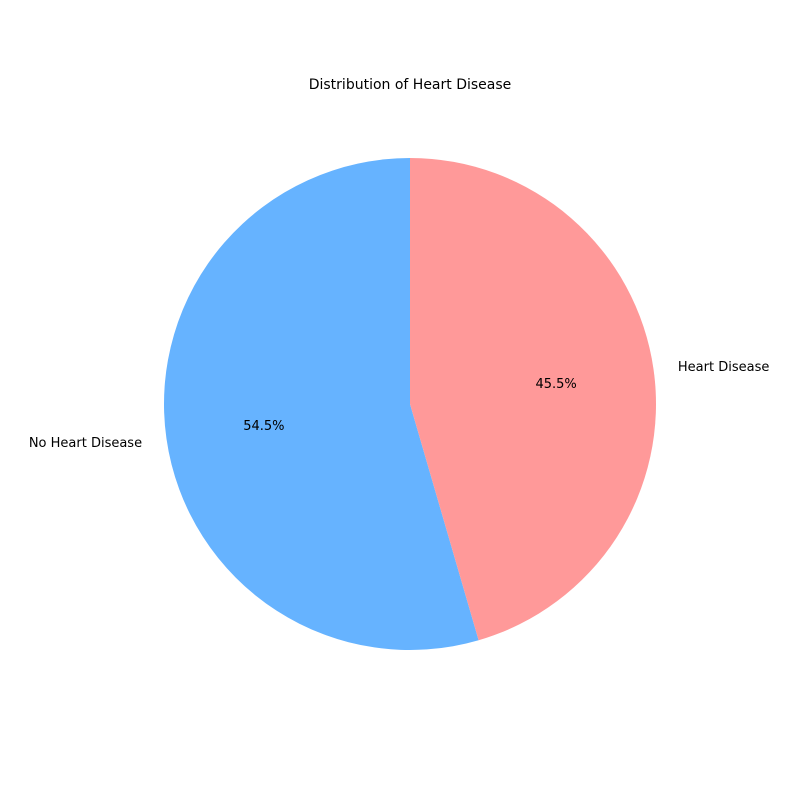  Describe the element at coordinates (723, 367) in the screenshot. I see `slice-label: Heart Disease` at that location.